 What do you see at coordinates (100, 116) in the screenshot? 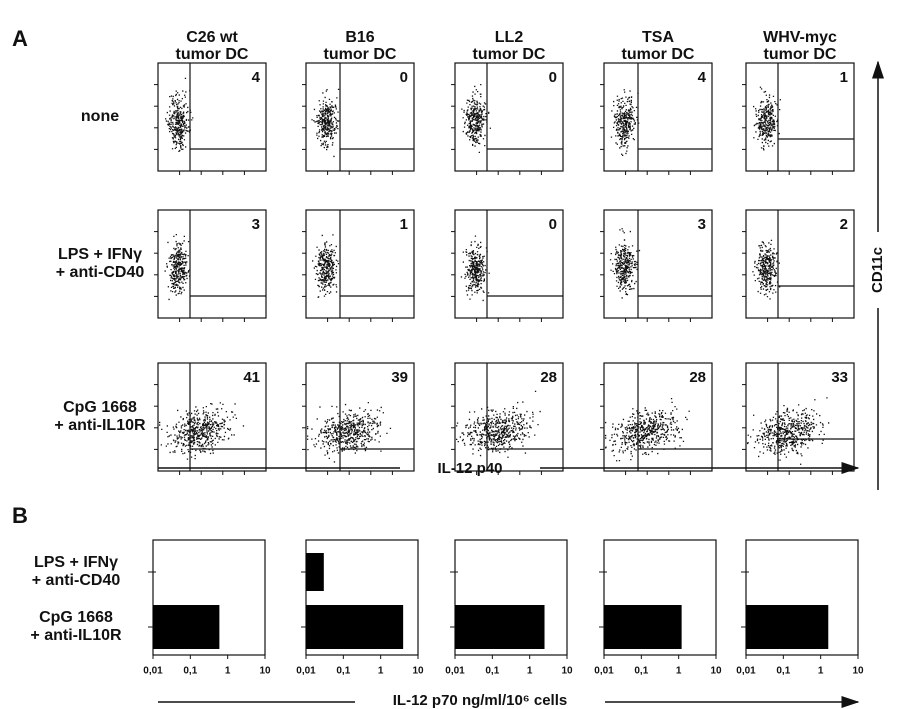
I see `row-label: none` at bounding box center [100, 116].